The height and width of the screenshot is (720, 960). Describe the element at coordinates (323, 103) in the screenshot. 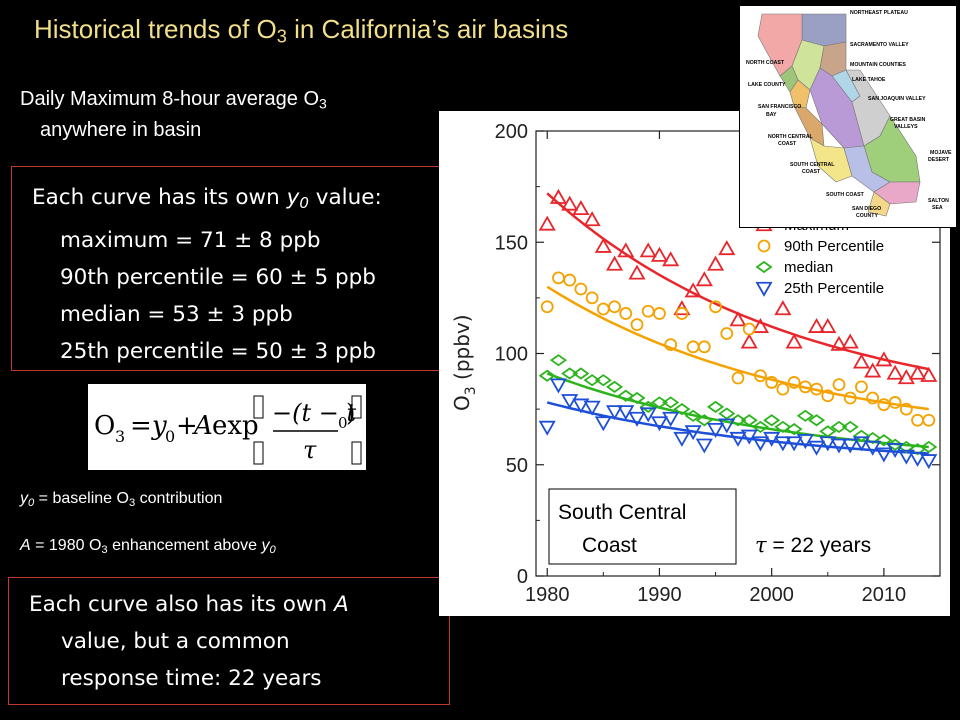

I see `subtitle-subscript: 3` at that location.